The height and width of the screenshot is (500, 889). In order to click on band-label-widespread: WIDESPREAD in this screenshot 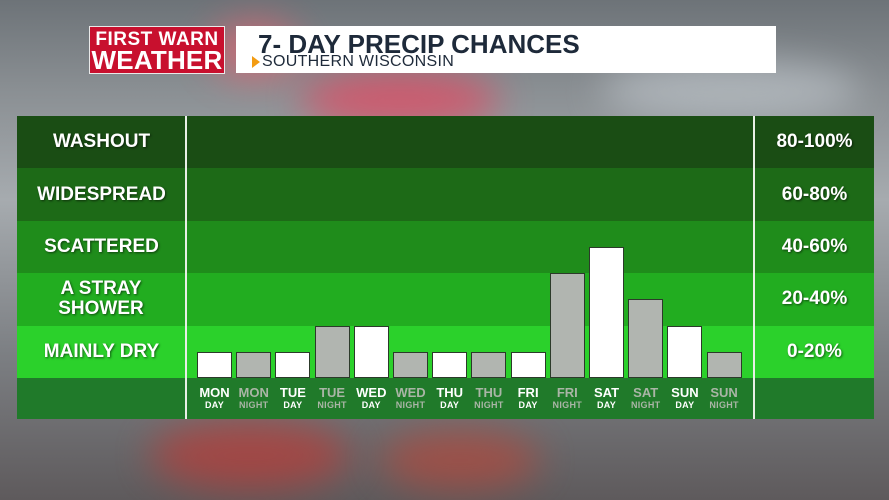, I will do `click(101, 194)`.